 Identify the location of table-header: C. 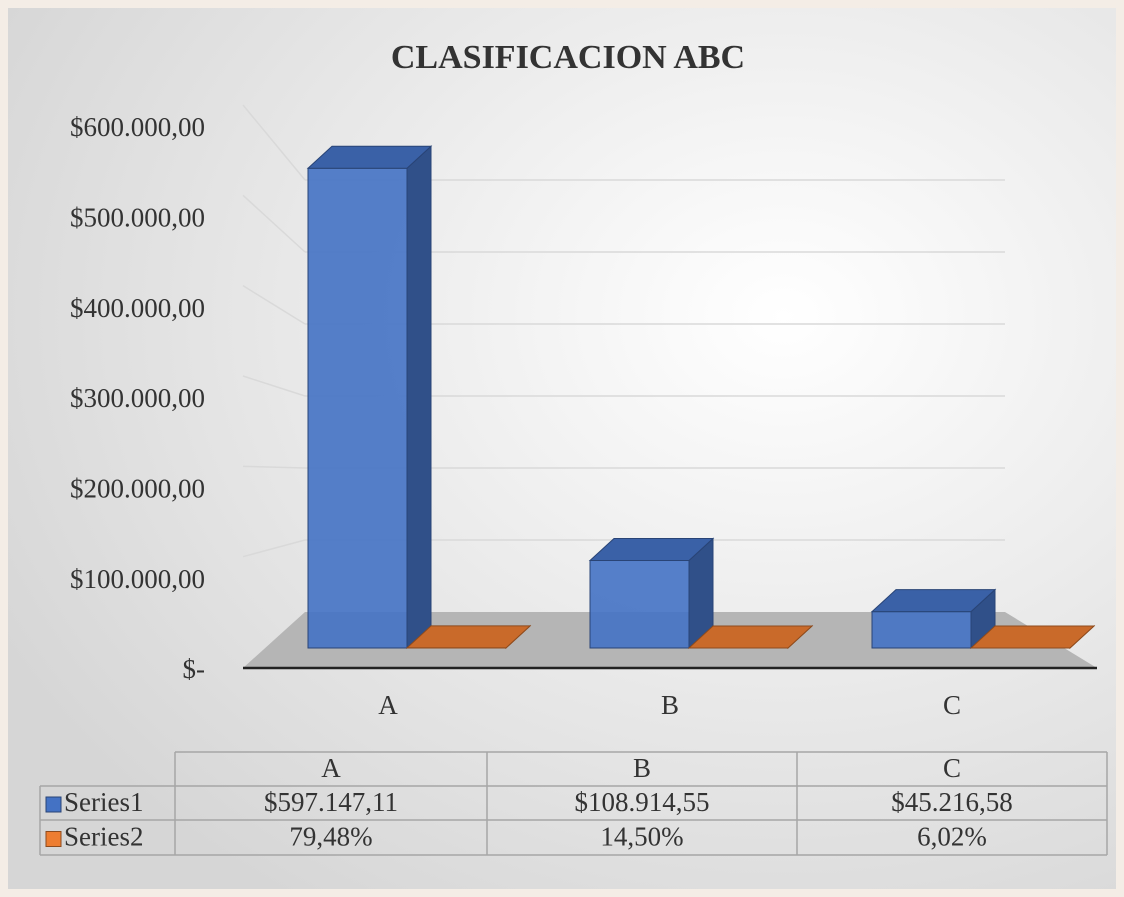
(952, 768).